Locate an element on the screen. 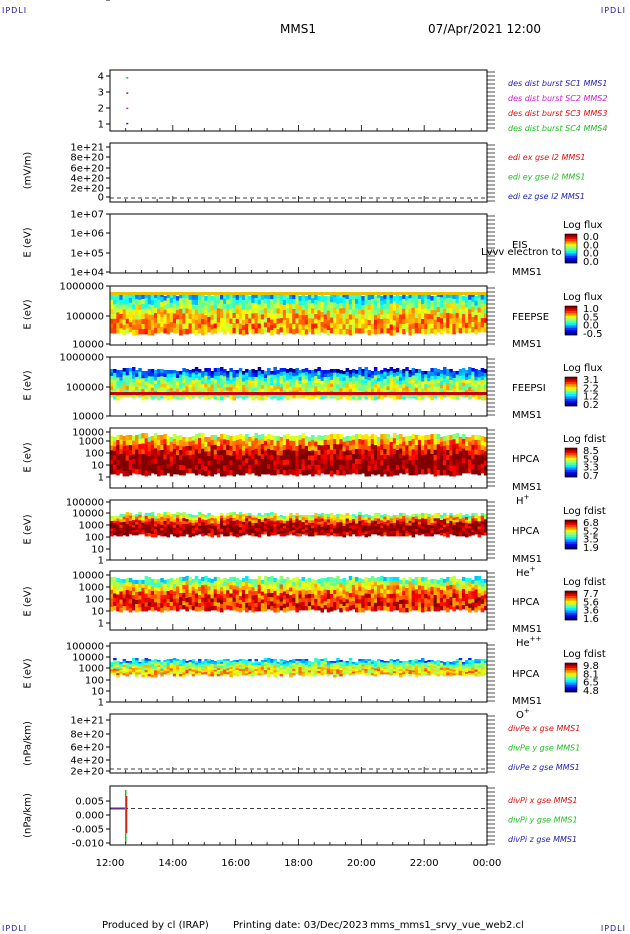 The image size is (630, 934). colorbar-cell is located at coordinates (571, 262).